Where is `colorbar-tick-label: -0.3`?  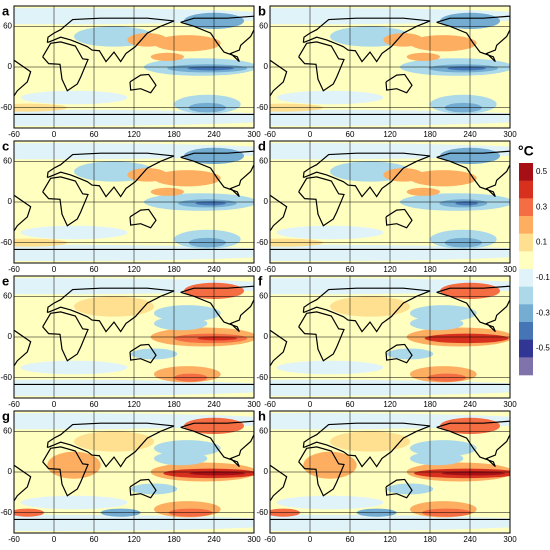
colorbar-tick-label: -0.3 is located at coordinates (543, 312).